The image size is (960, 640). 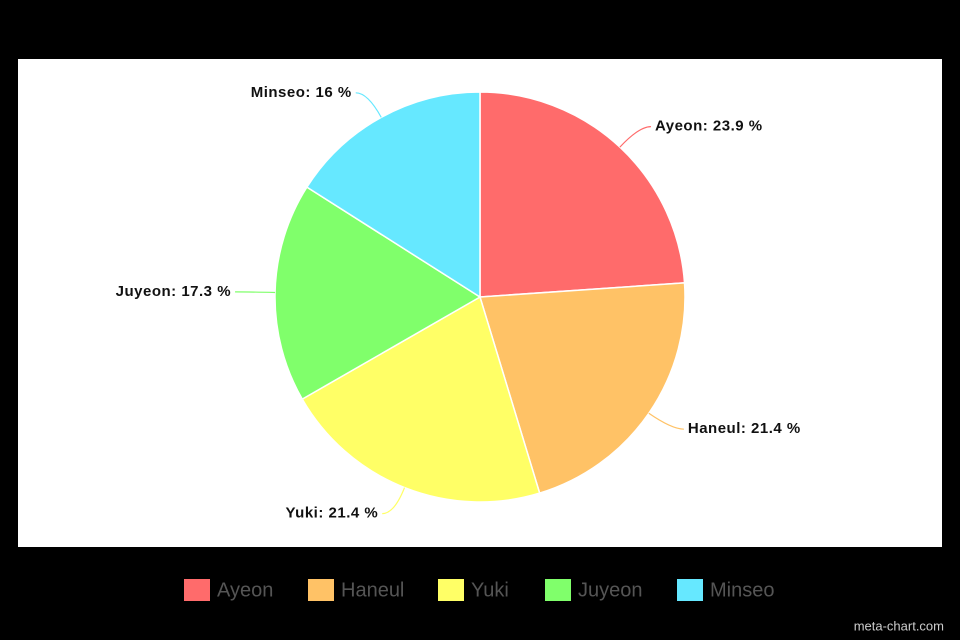 I want to click on data-label: Yuki: 21.4 %, so click(x=332, y=513).